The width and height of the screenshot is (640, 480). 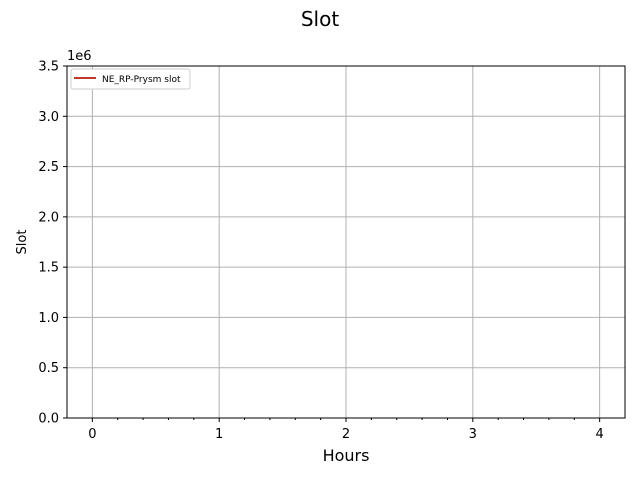 I want to click on x-axis-label: Hours, so click(x=346, y=455).